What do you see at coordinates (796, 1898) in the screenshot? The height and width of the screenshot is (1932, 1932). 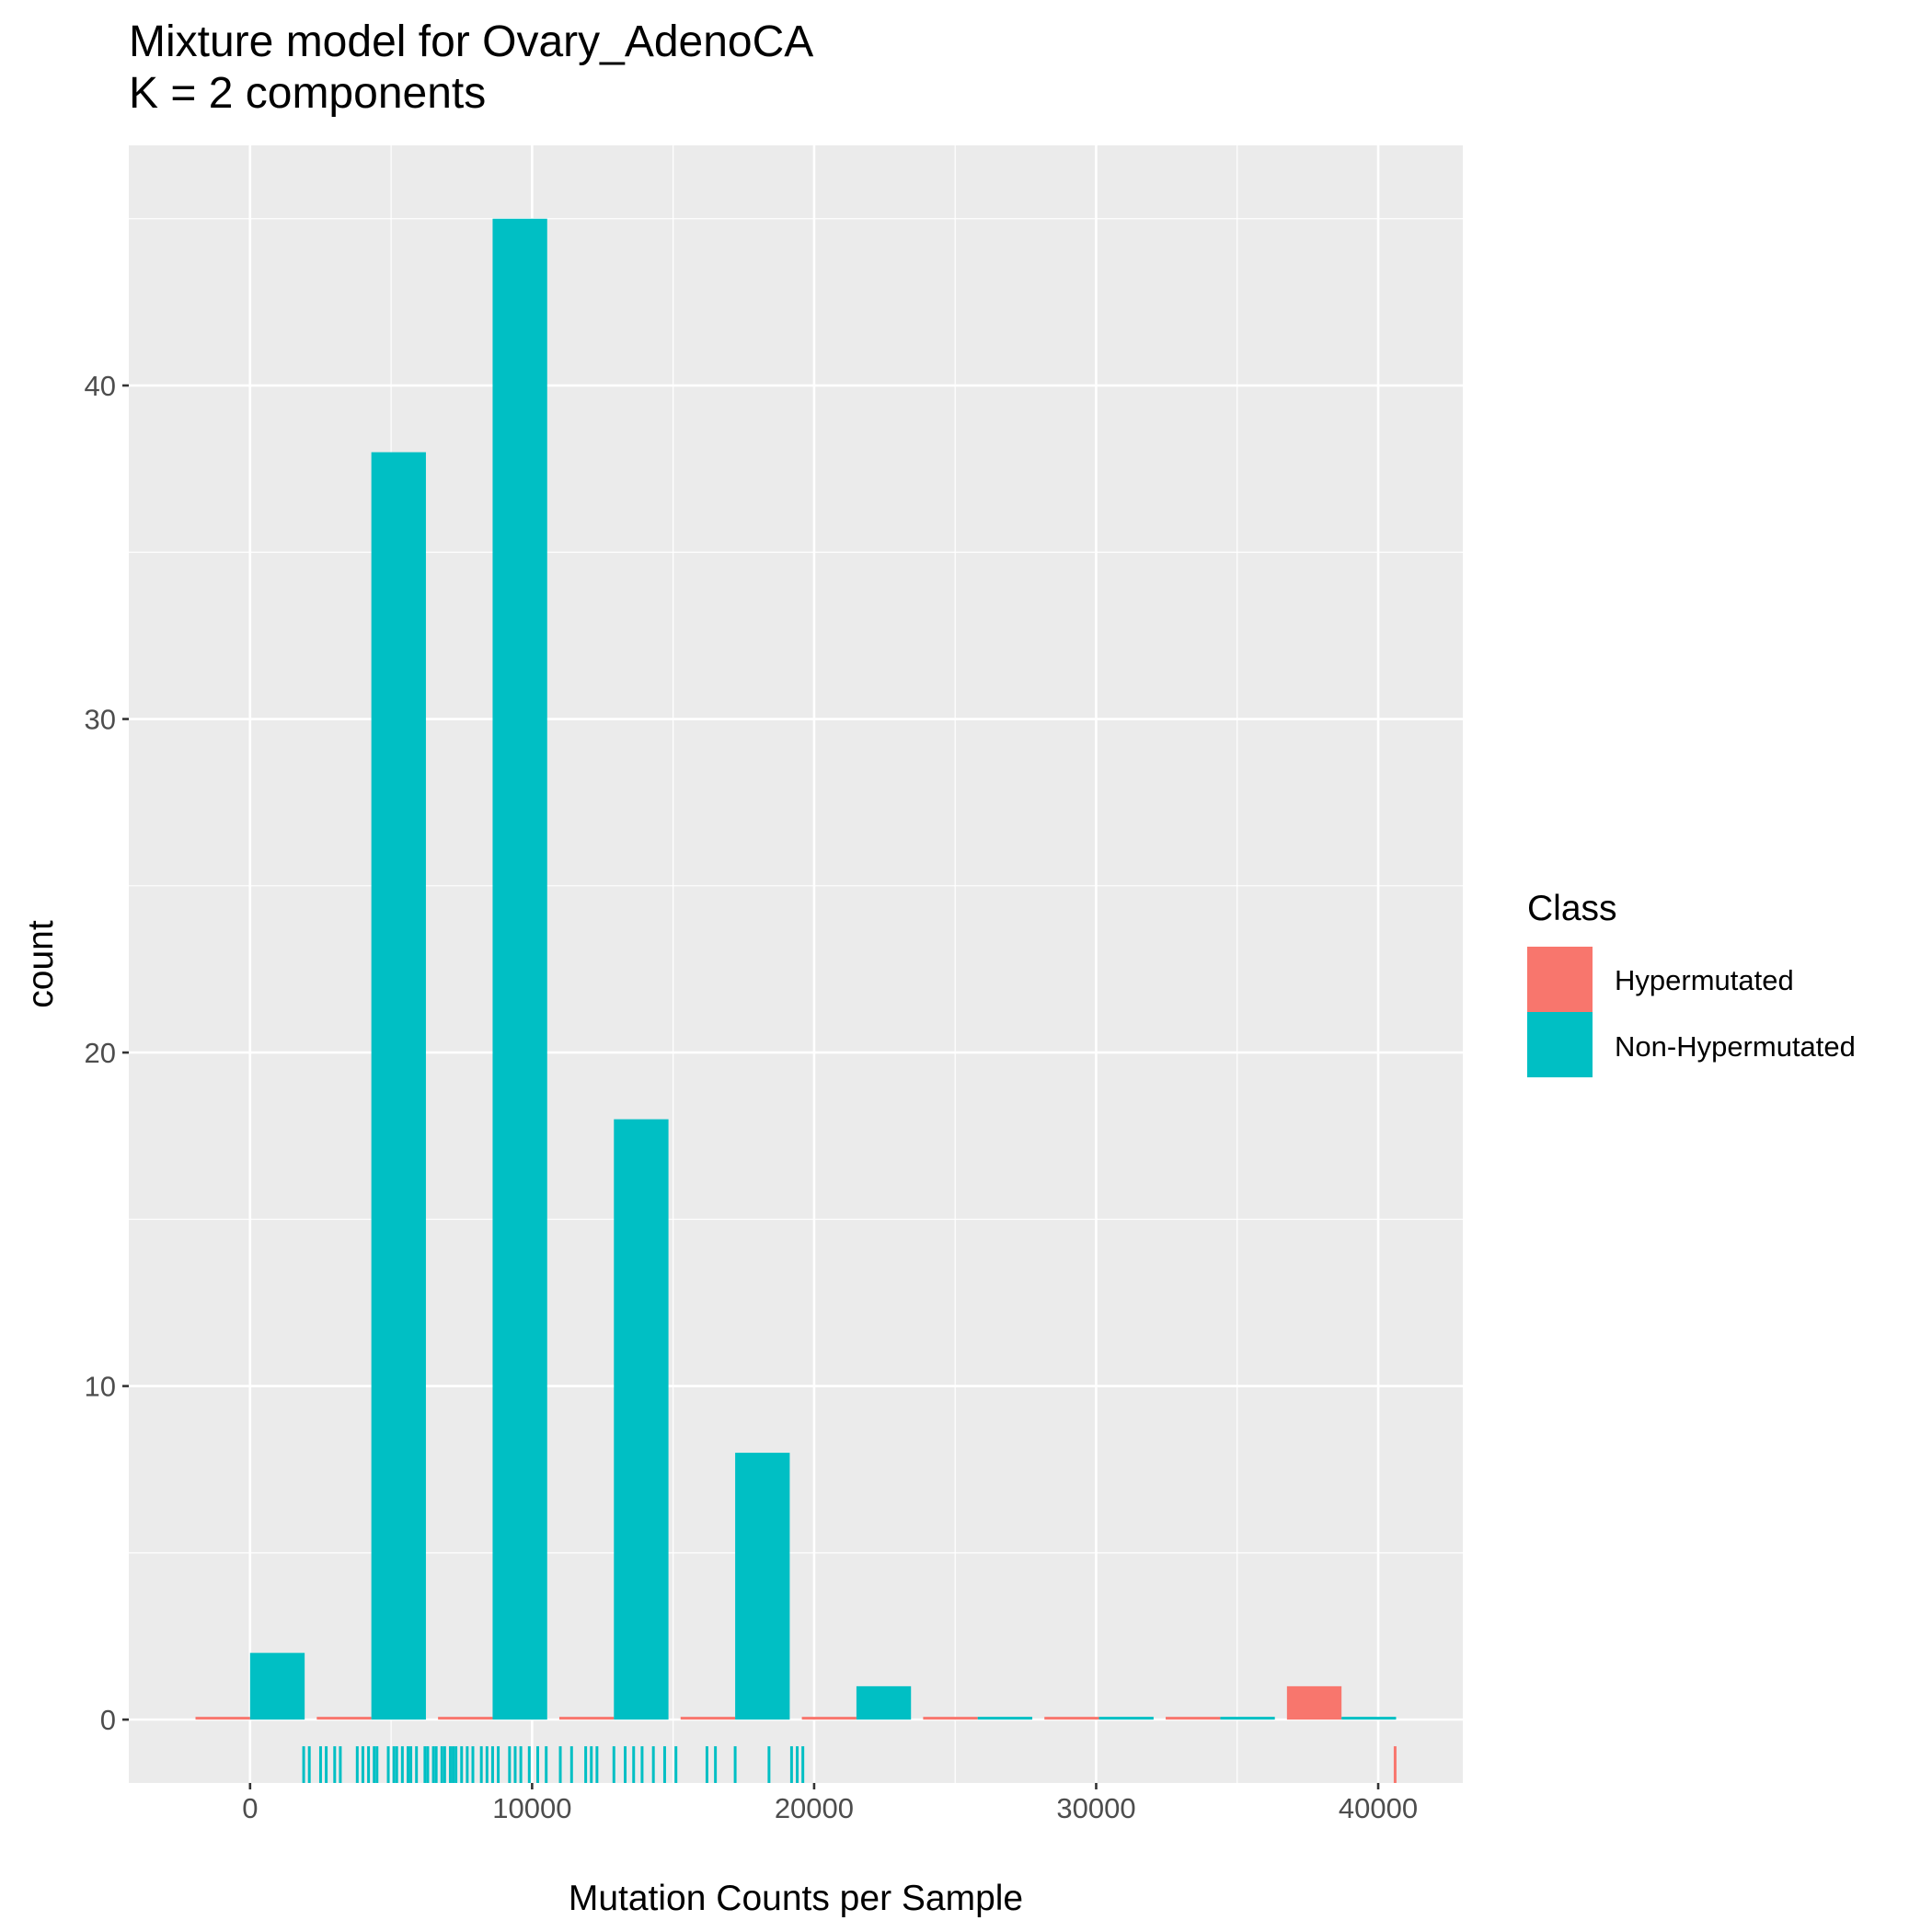 I see `x-axis-title: Mutation Counts per Sample` at bounding box center [796, 1898].